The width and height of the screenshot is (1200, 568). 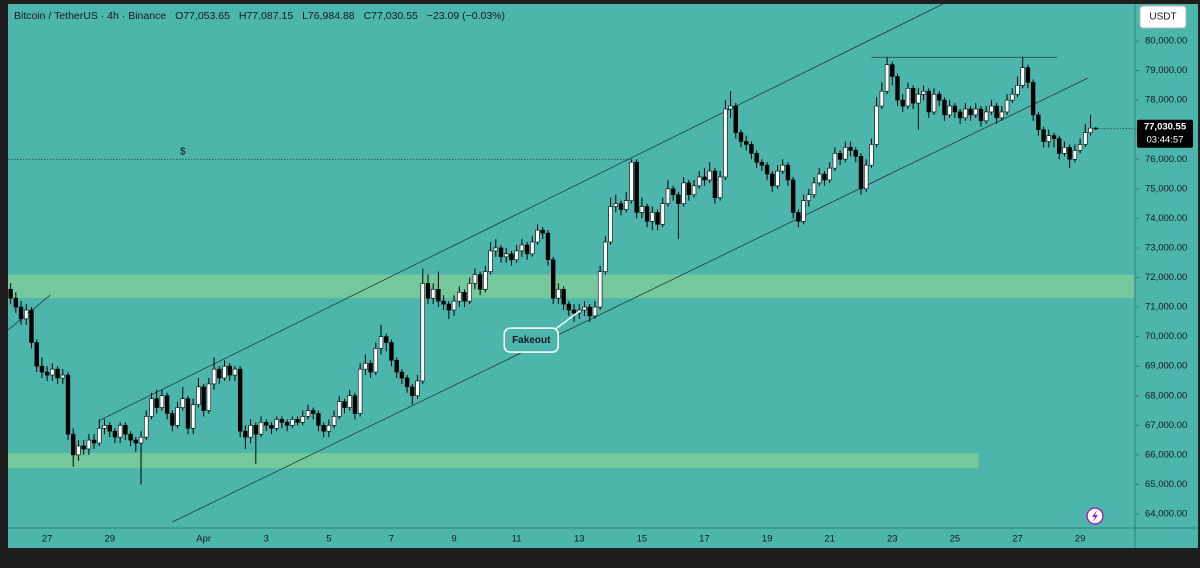 I want to click on y-tick-label: 64,000.00, so click(x=1166, y=514).